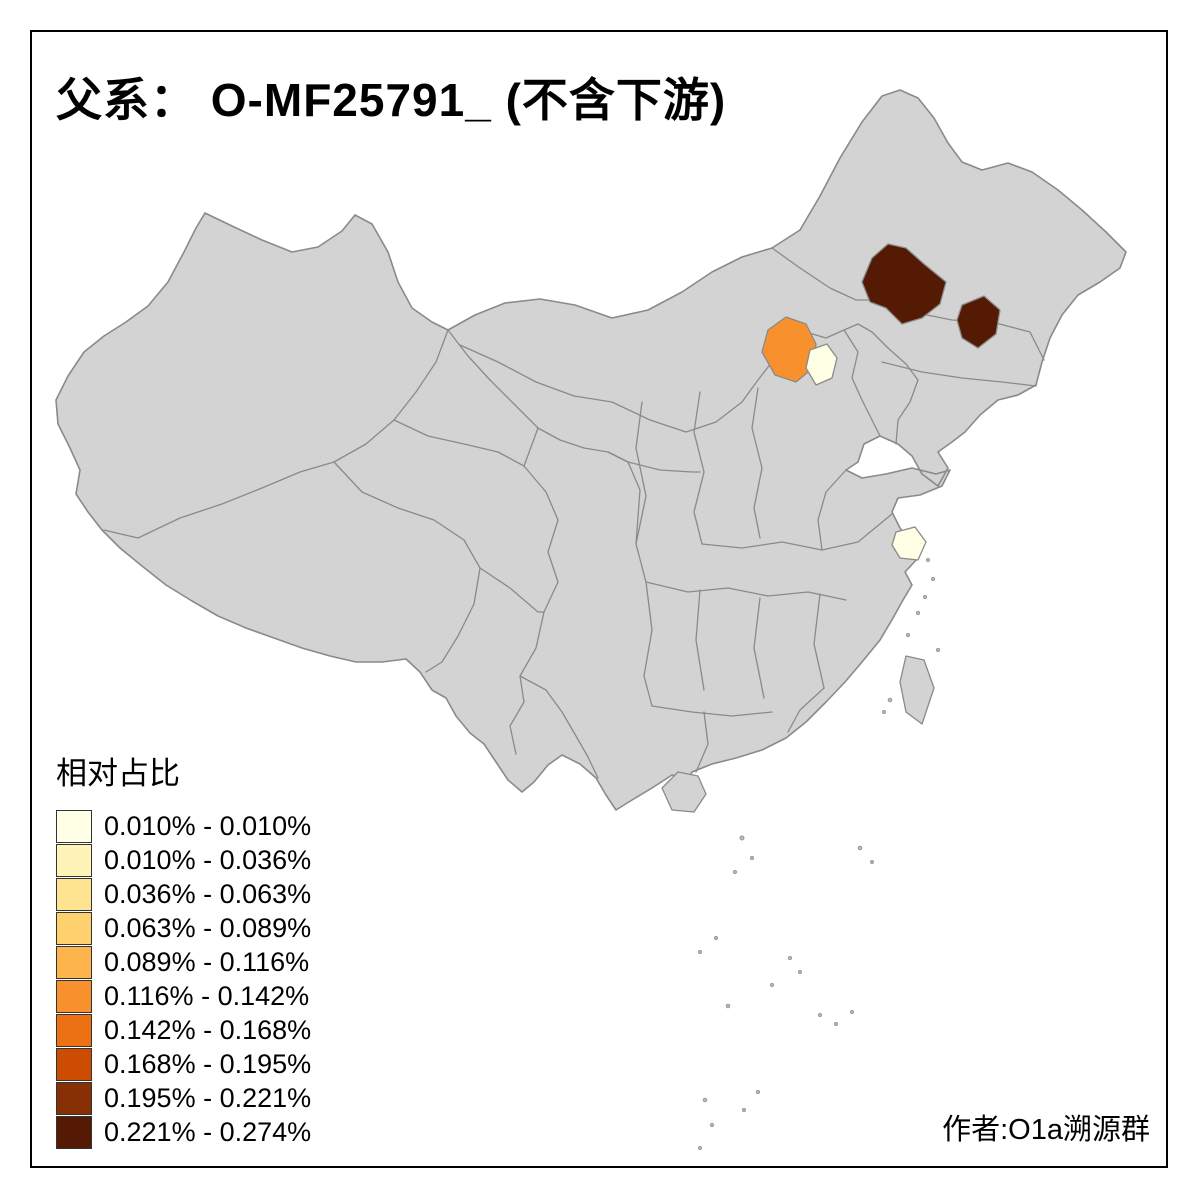 This screenshot has width=1200, height=1200. I want to click on legend-item: 0.221% - 0.274%, so click(183, 1132).